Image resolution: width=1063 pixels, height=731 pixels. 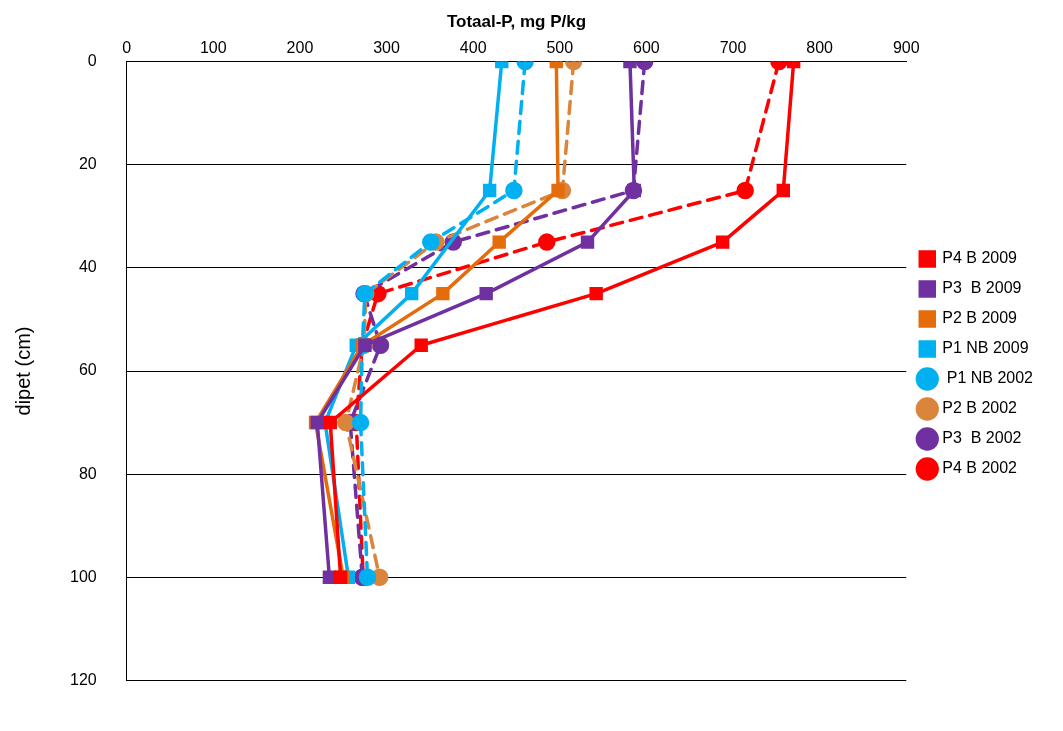 What do you see at coordinates (87, 473) in the screenshot?
I see `y-tick-label: 80` at bounding box center [87, 473].